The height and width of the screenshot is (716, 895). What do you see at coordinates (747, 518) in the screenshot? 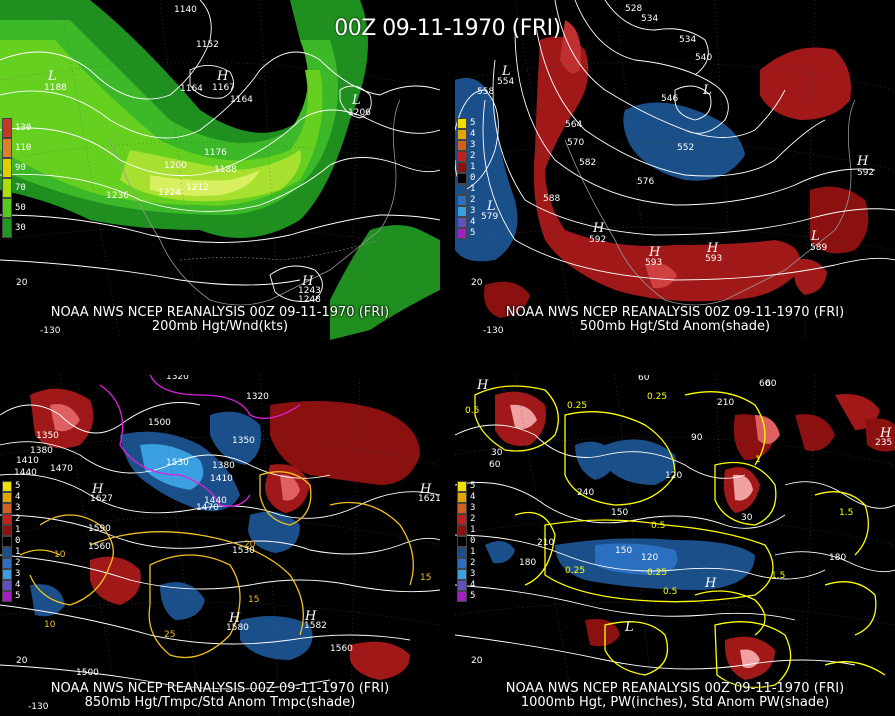
I see `contour-label: 30` at bounding box center [747, 518].